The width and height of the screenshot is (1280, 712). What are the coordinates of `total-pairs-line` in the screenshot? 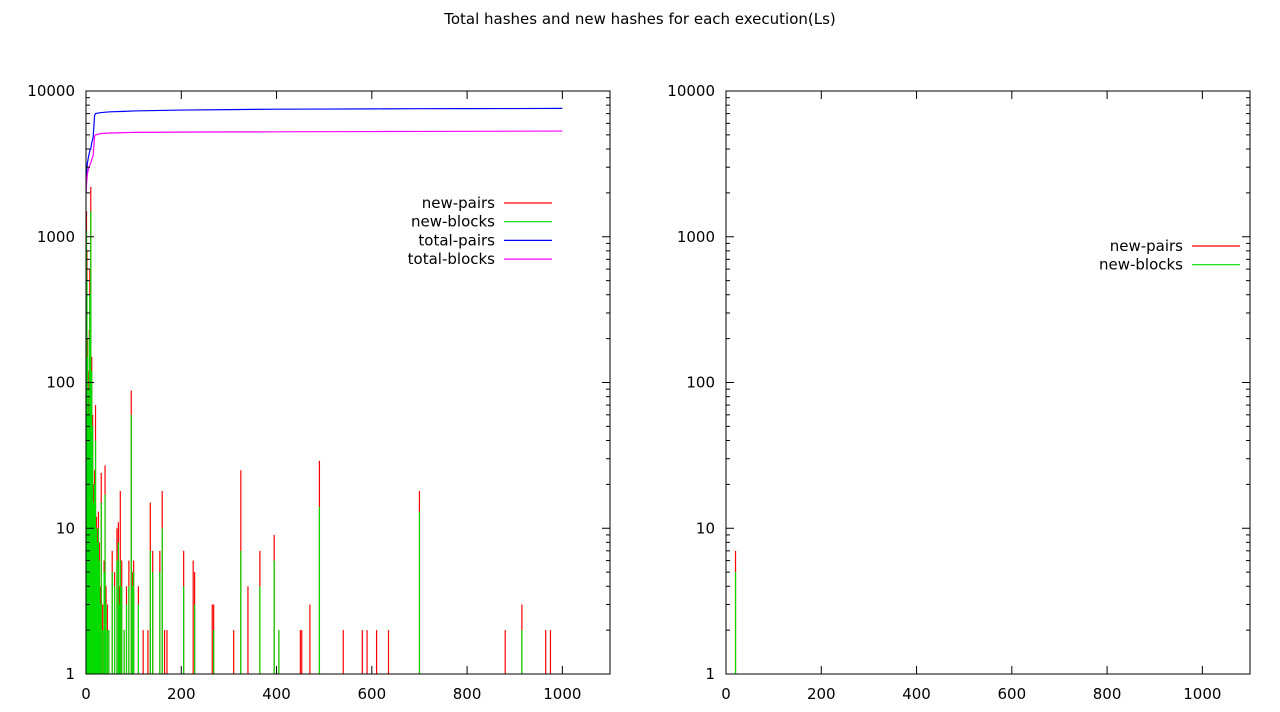 It's located at (324, 150).